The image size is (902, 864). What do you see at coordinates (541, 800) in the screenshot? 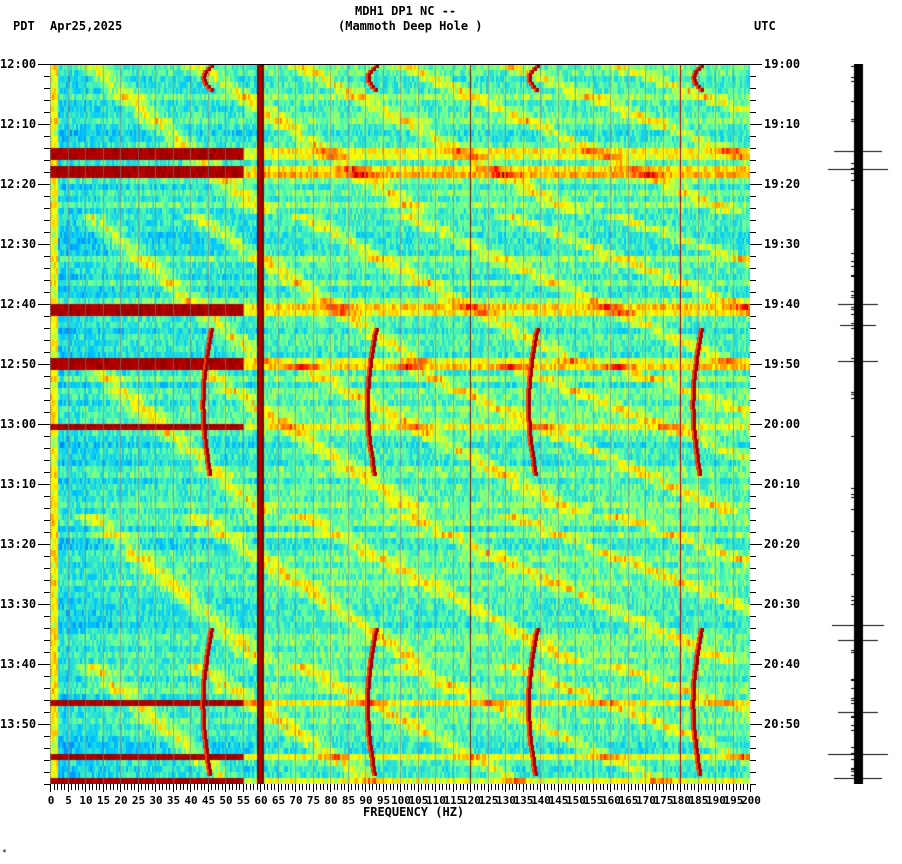
I see `x-tick-label: 140` at bounding box center [541, 800].